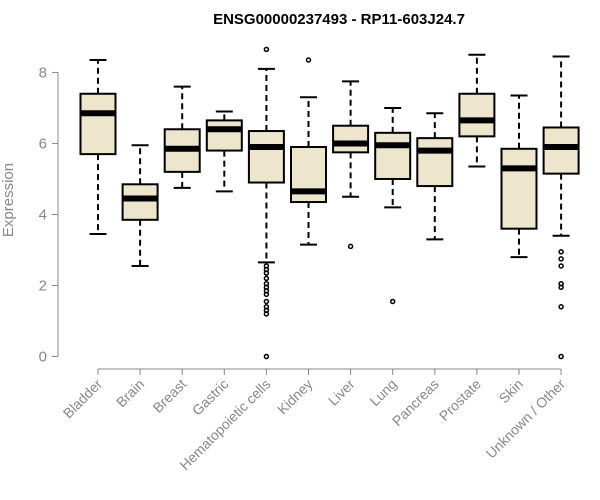 The image size is (600, 500). I want to click on x-tick-label: Prostate, so click(460, 400).